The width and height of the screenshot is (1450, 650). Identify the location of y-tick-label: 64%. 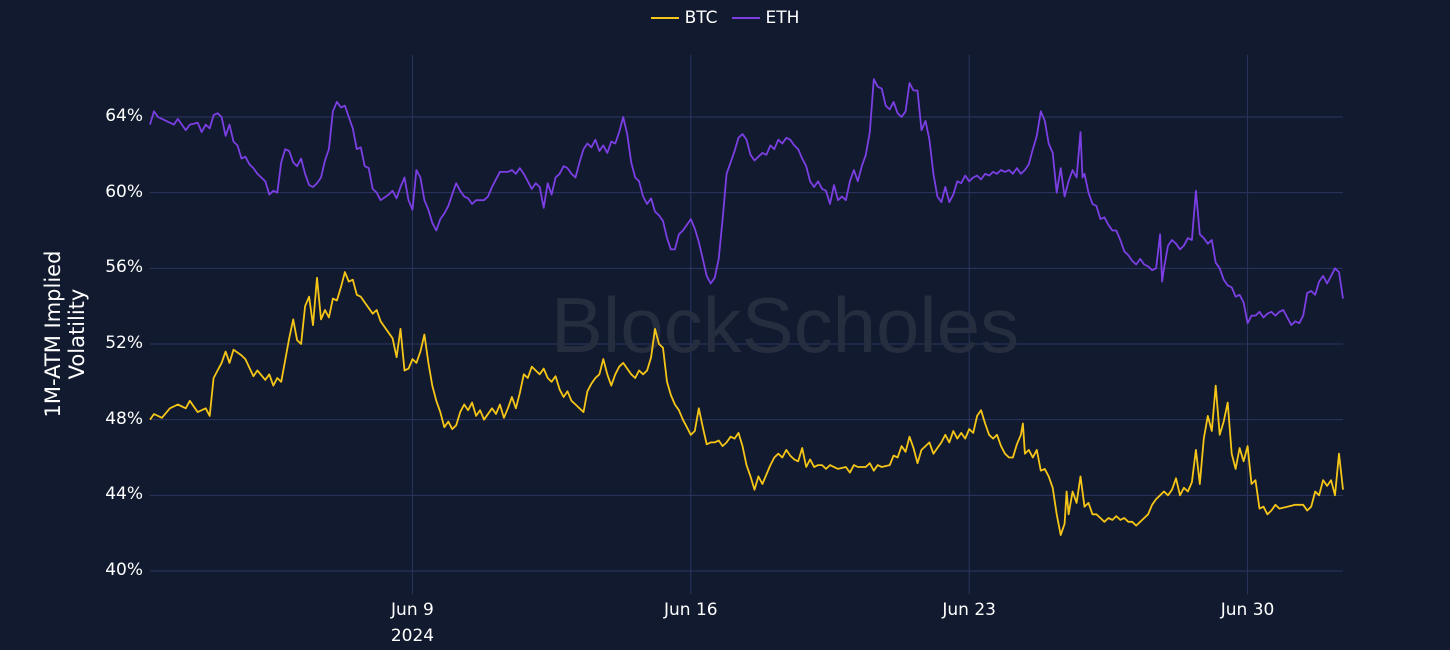
(124, 116).